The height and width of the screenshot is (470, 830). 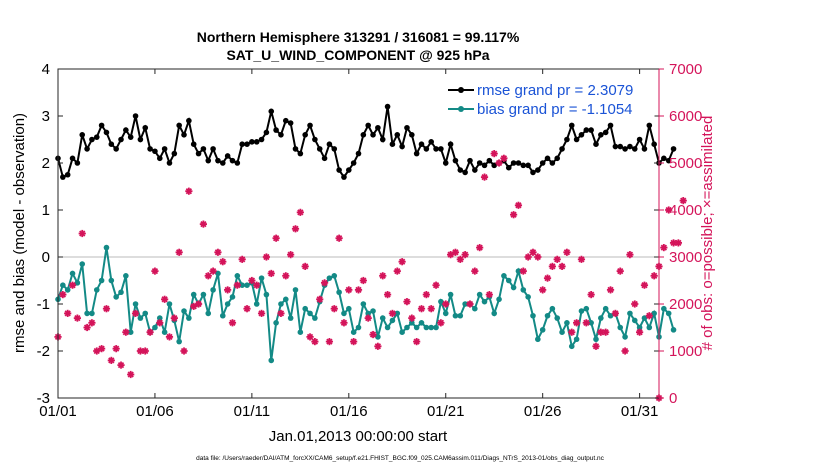 What do you see at coordinates (461, 90) in the screenshot?
I see `legend-rmse-marker` at bounding box center [461, 90].